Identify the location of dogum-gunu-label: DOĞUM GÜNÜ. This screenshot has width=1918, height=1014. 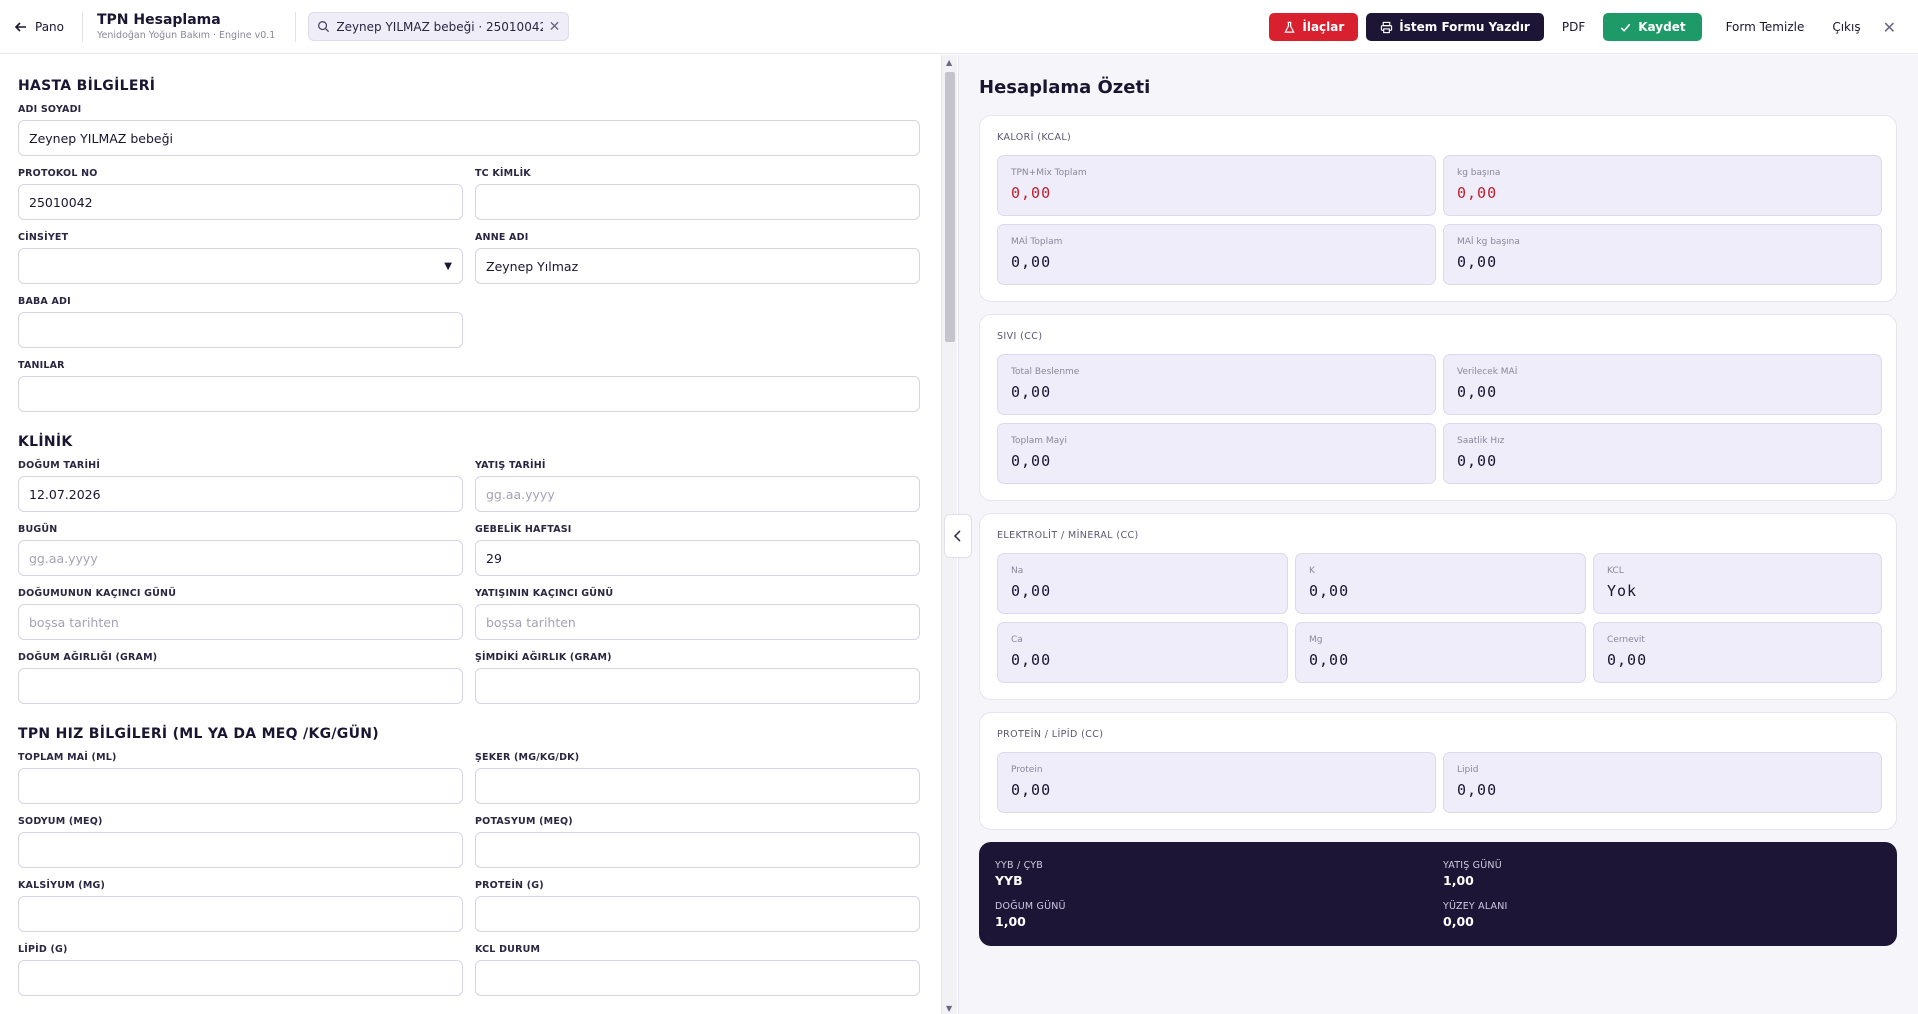
(1030, 906).